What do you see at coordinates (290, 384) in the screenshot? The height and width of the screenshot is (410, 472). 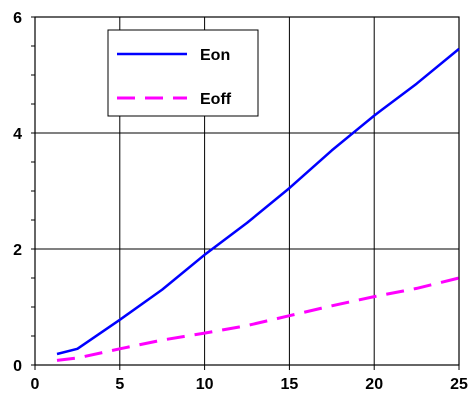 I see `x-tick-label-15: 15` at bounding box center [290, 384].